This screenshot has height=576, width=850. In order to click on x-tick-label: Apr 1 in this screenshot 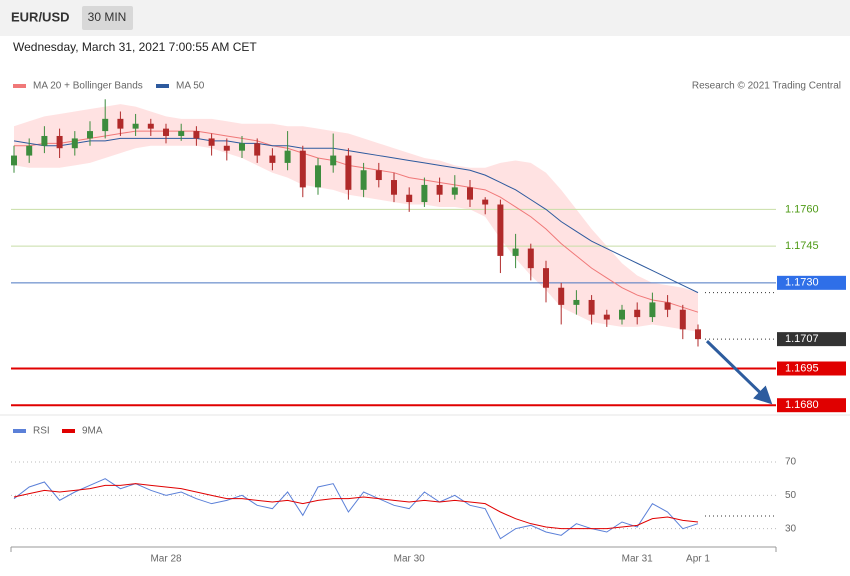, I will do `click(698, 559)`.